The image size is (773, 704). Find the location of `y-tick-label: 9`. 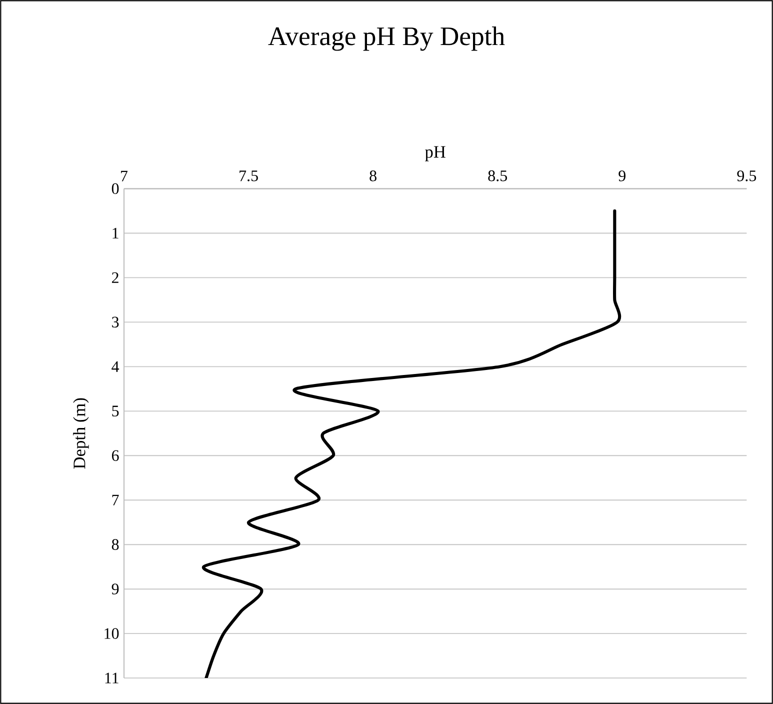

y-tick-label: 9 is located at coordinates (115, 589).